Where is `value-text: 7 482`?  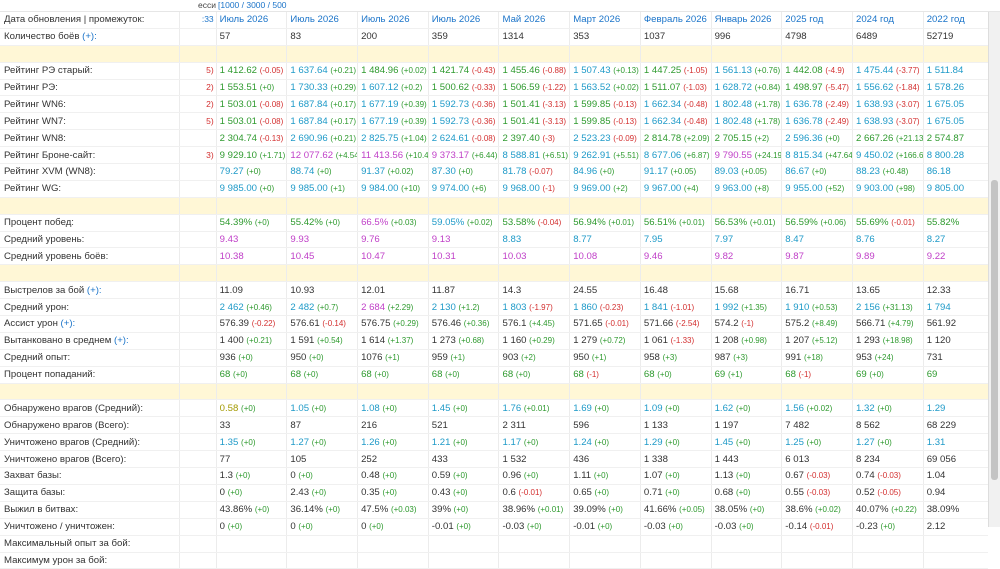
value-text: 7 482 is located at coordinates (797, 425).